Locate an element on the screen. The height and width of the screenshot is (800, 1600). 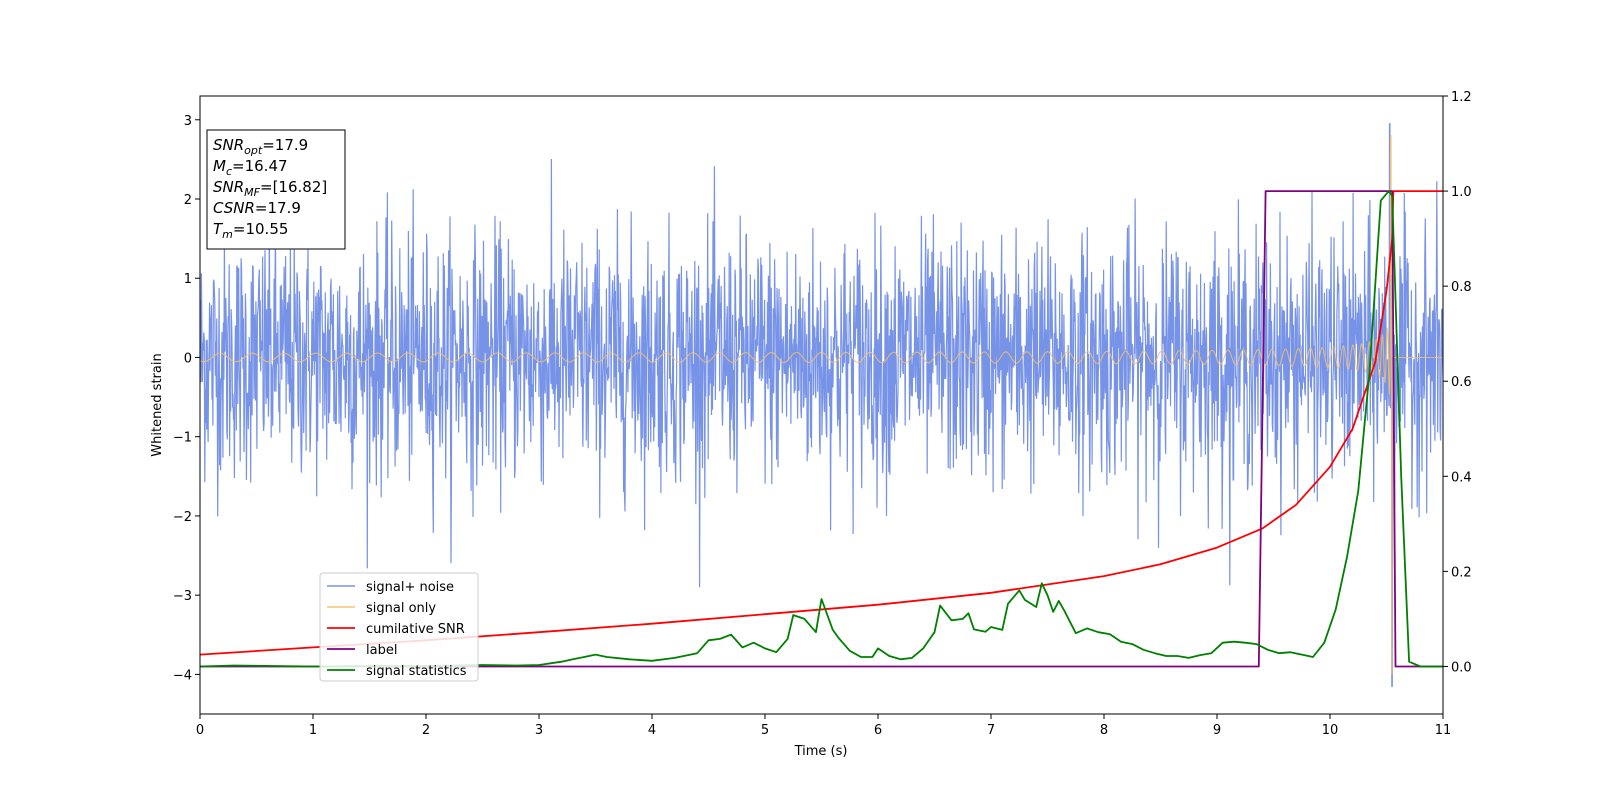
y-tick-label: −3 is located at coordinates (182, 596).